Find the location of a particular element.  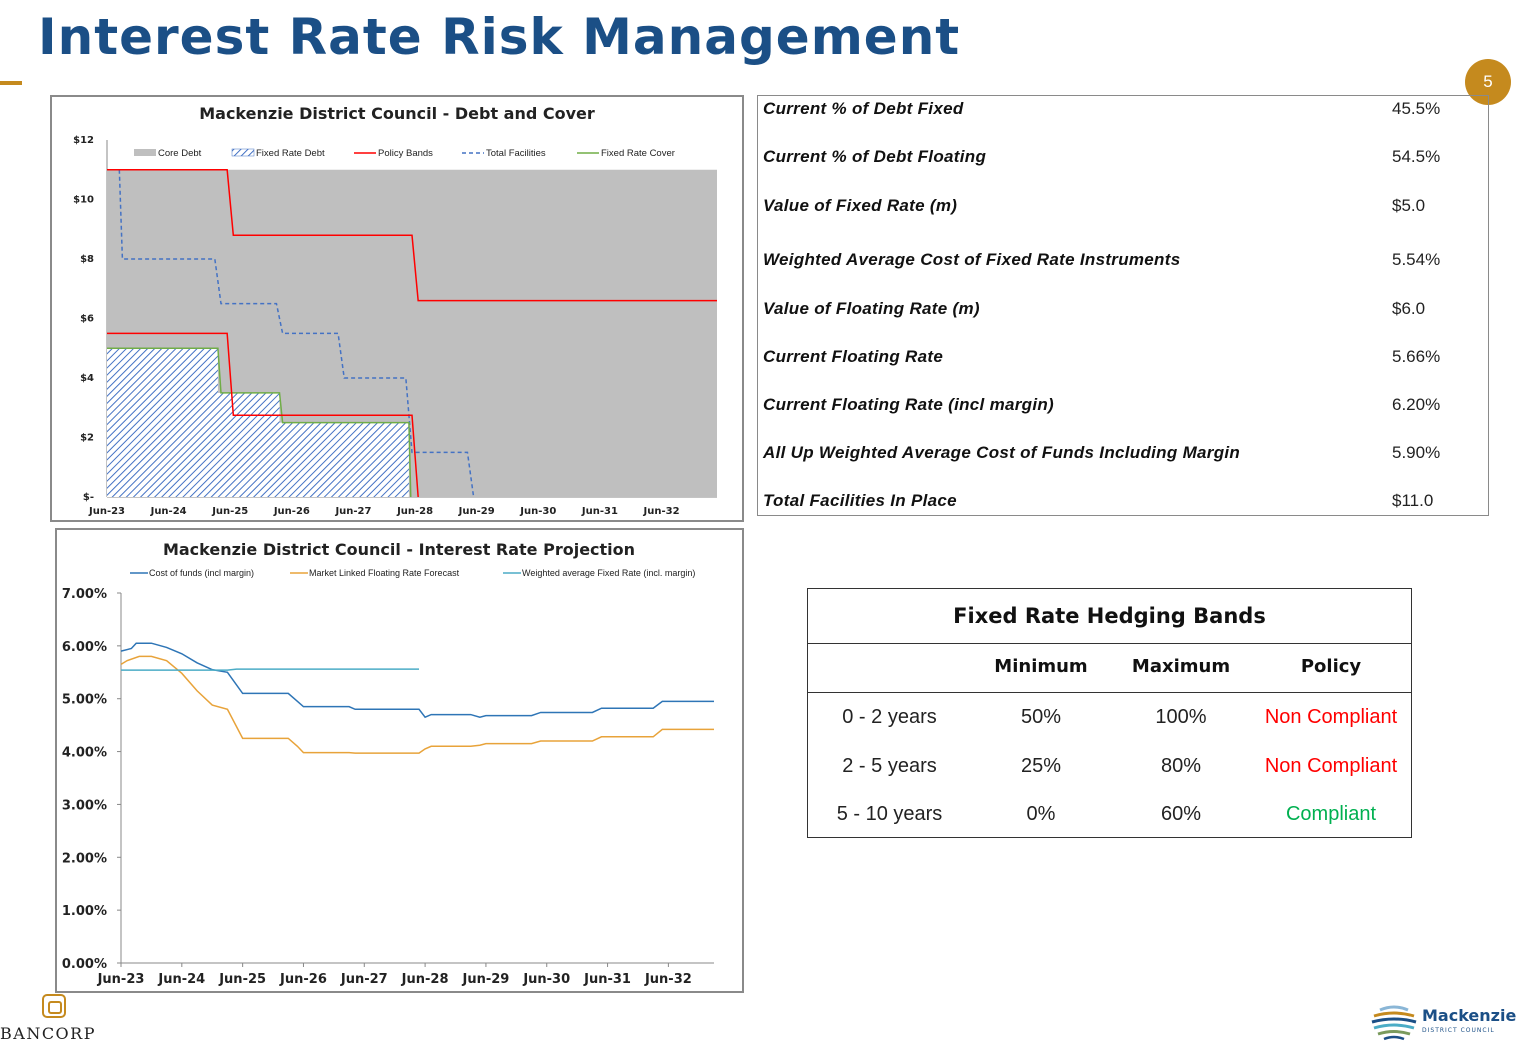

metric-label: Value of Floating Rate (m) is located at coordinates (871, 308).